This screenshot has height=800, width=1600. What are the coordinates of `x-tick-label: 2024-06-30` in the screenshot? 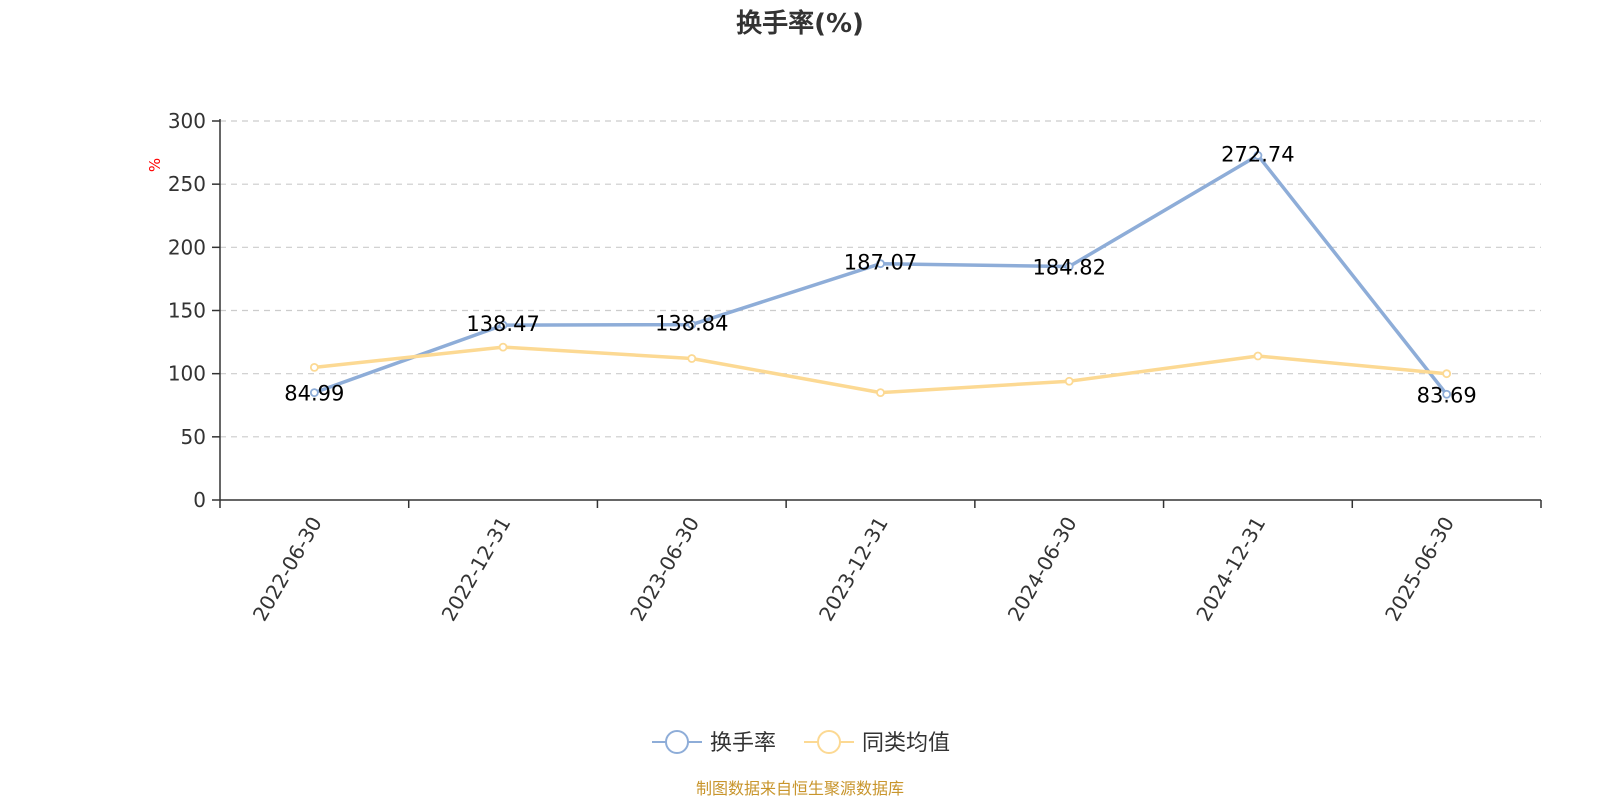 It's located at (1042, 569).